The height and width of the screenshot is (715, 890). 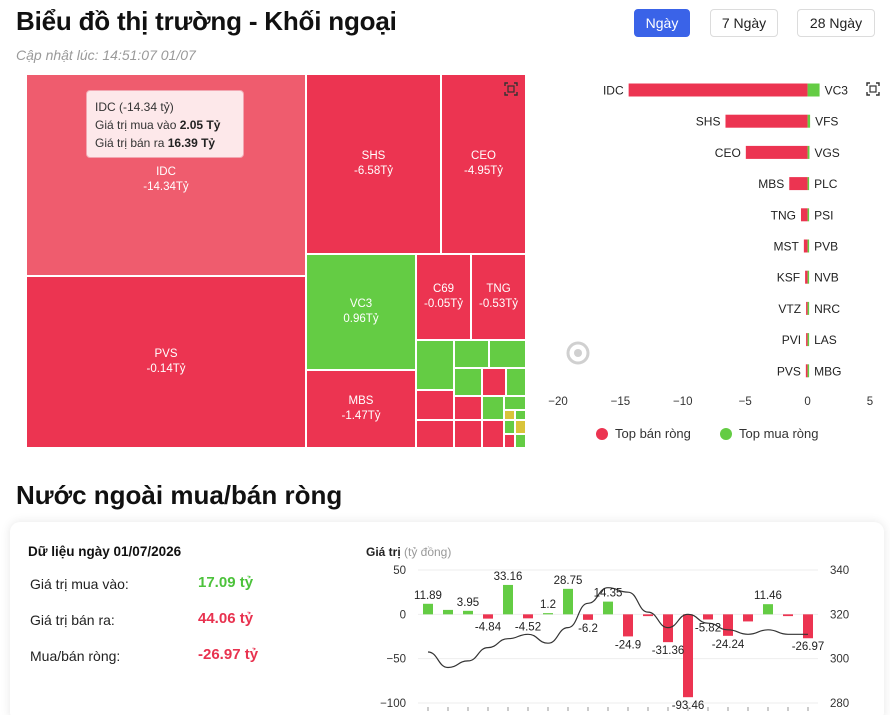 I want to click on period-day-button: Ngày, so click(x=662, y=23).